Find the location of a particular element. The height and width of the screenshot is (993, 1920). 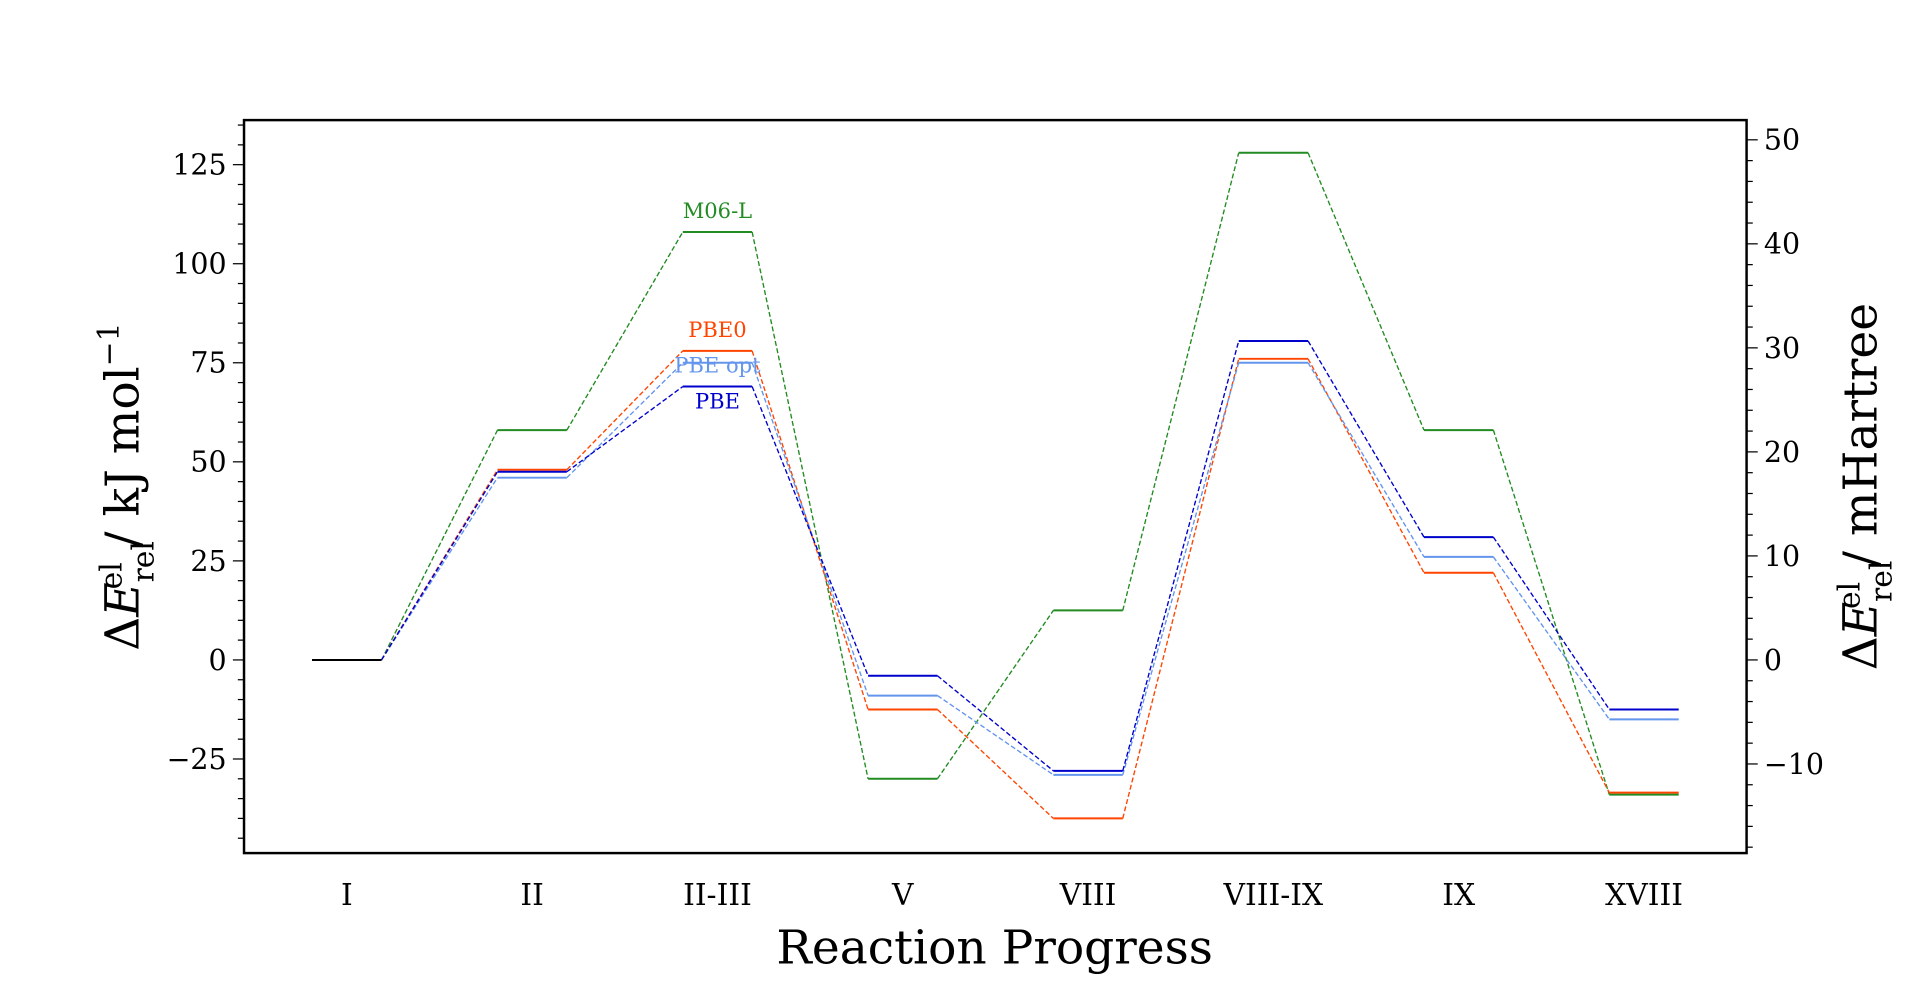

series-label: PBE opt is located at coordinates (717, 365).